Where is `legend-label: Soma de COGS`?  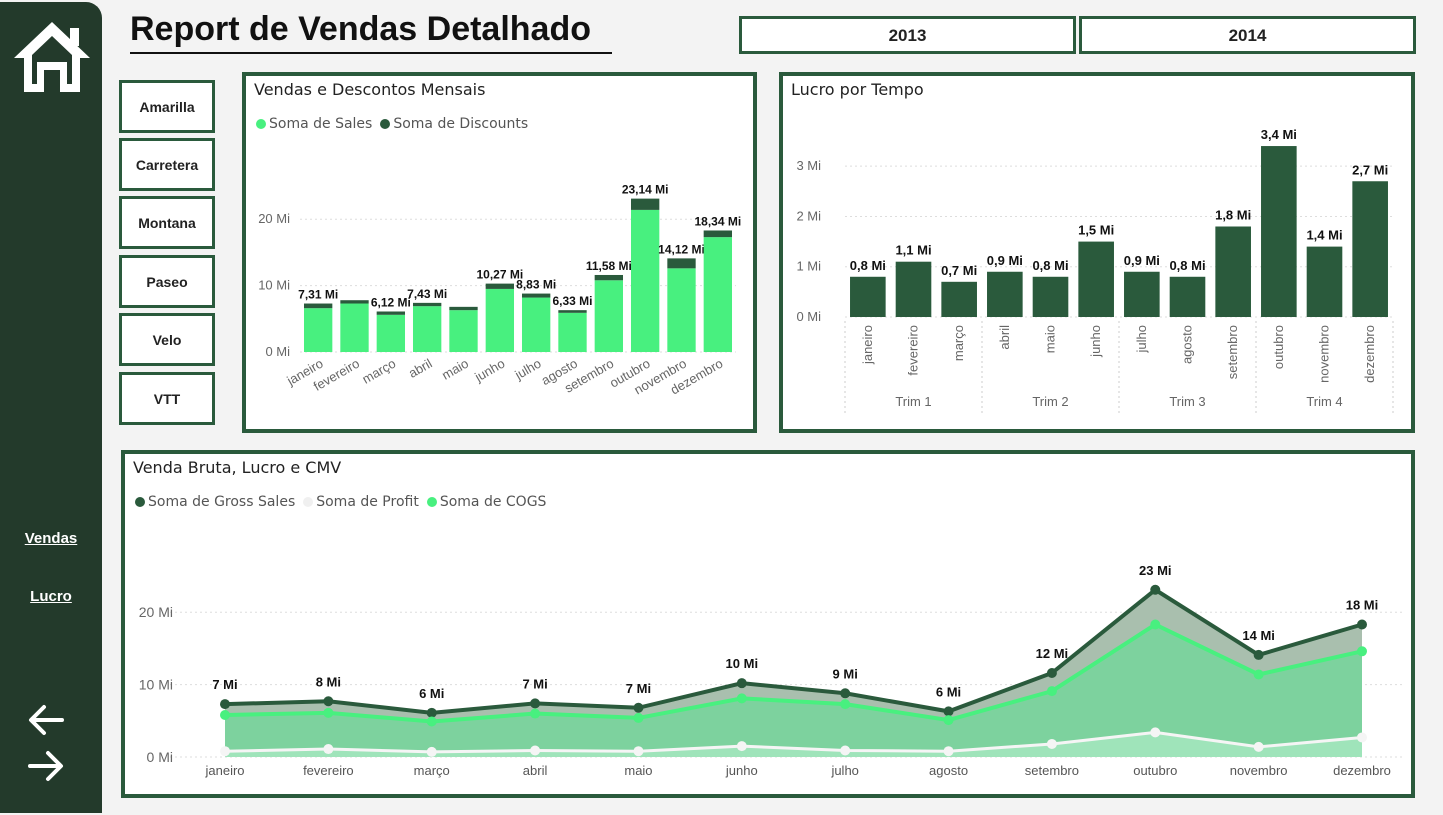 legend-label: Soma de COGS is located at coordinates (493, 502).